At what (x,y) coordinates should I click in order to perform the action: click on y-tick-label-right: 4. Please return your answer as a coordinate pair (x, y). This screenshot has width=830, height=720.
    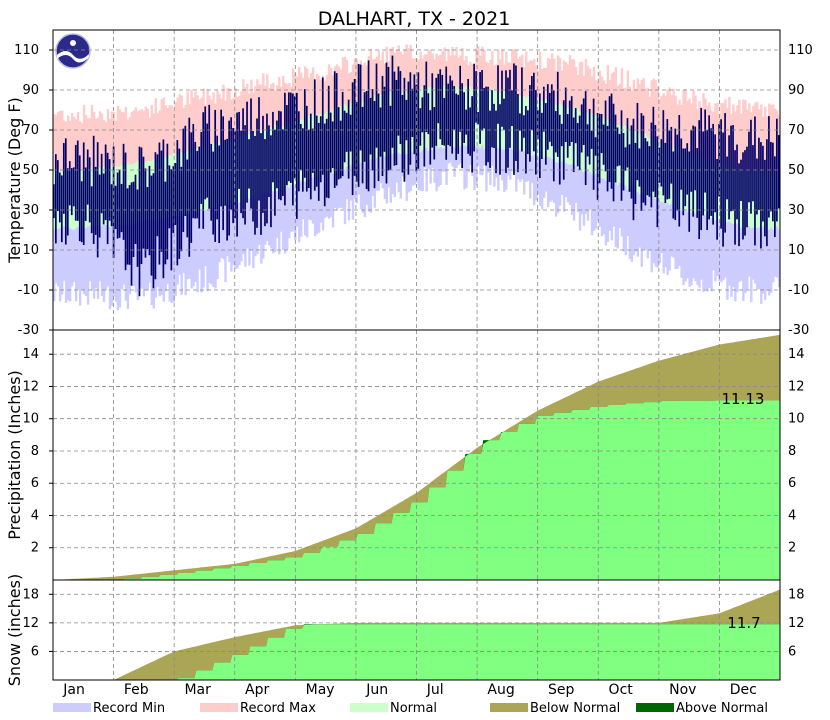
    Looking at the image, I should click on (792, 515).